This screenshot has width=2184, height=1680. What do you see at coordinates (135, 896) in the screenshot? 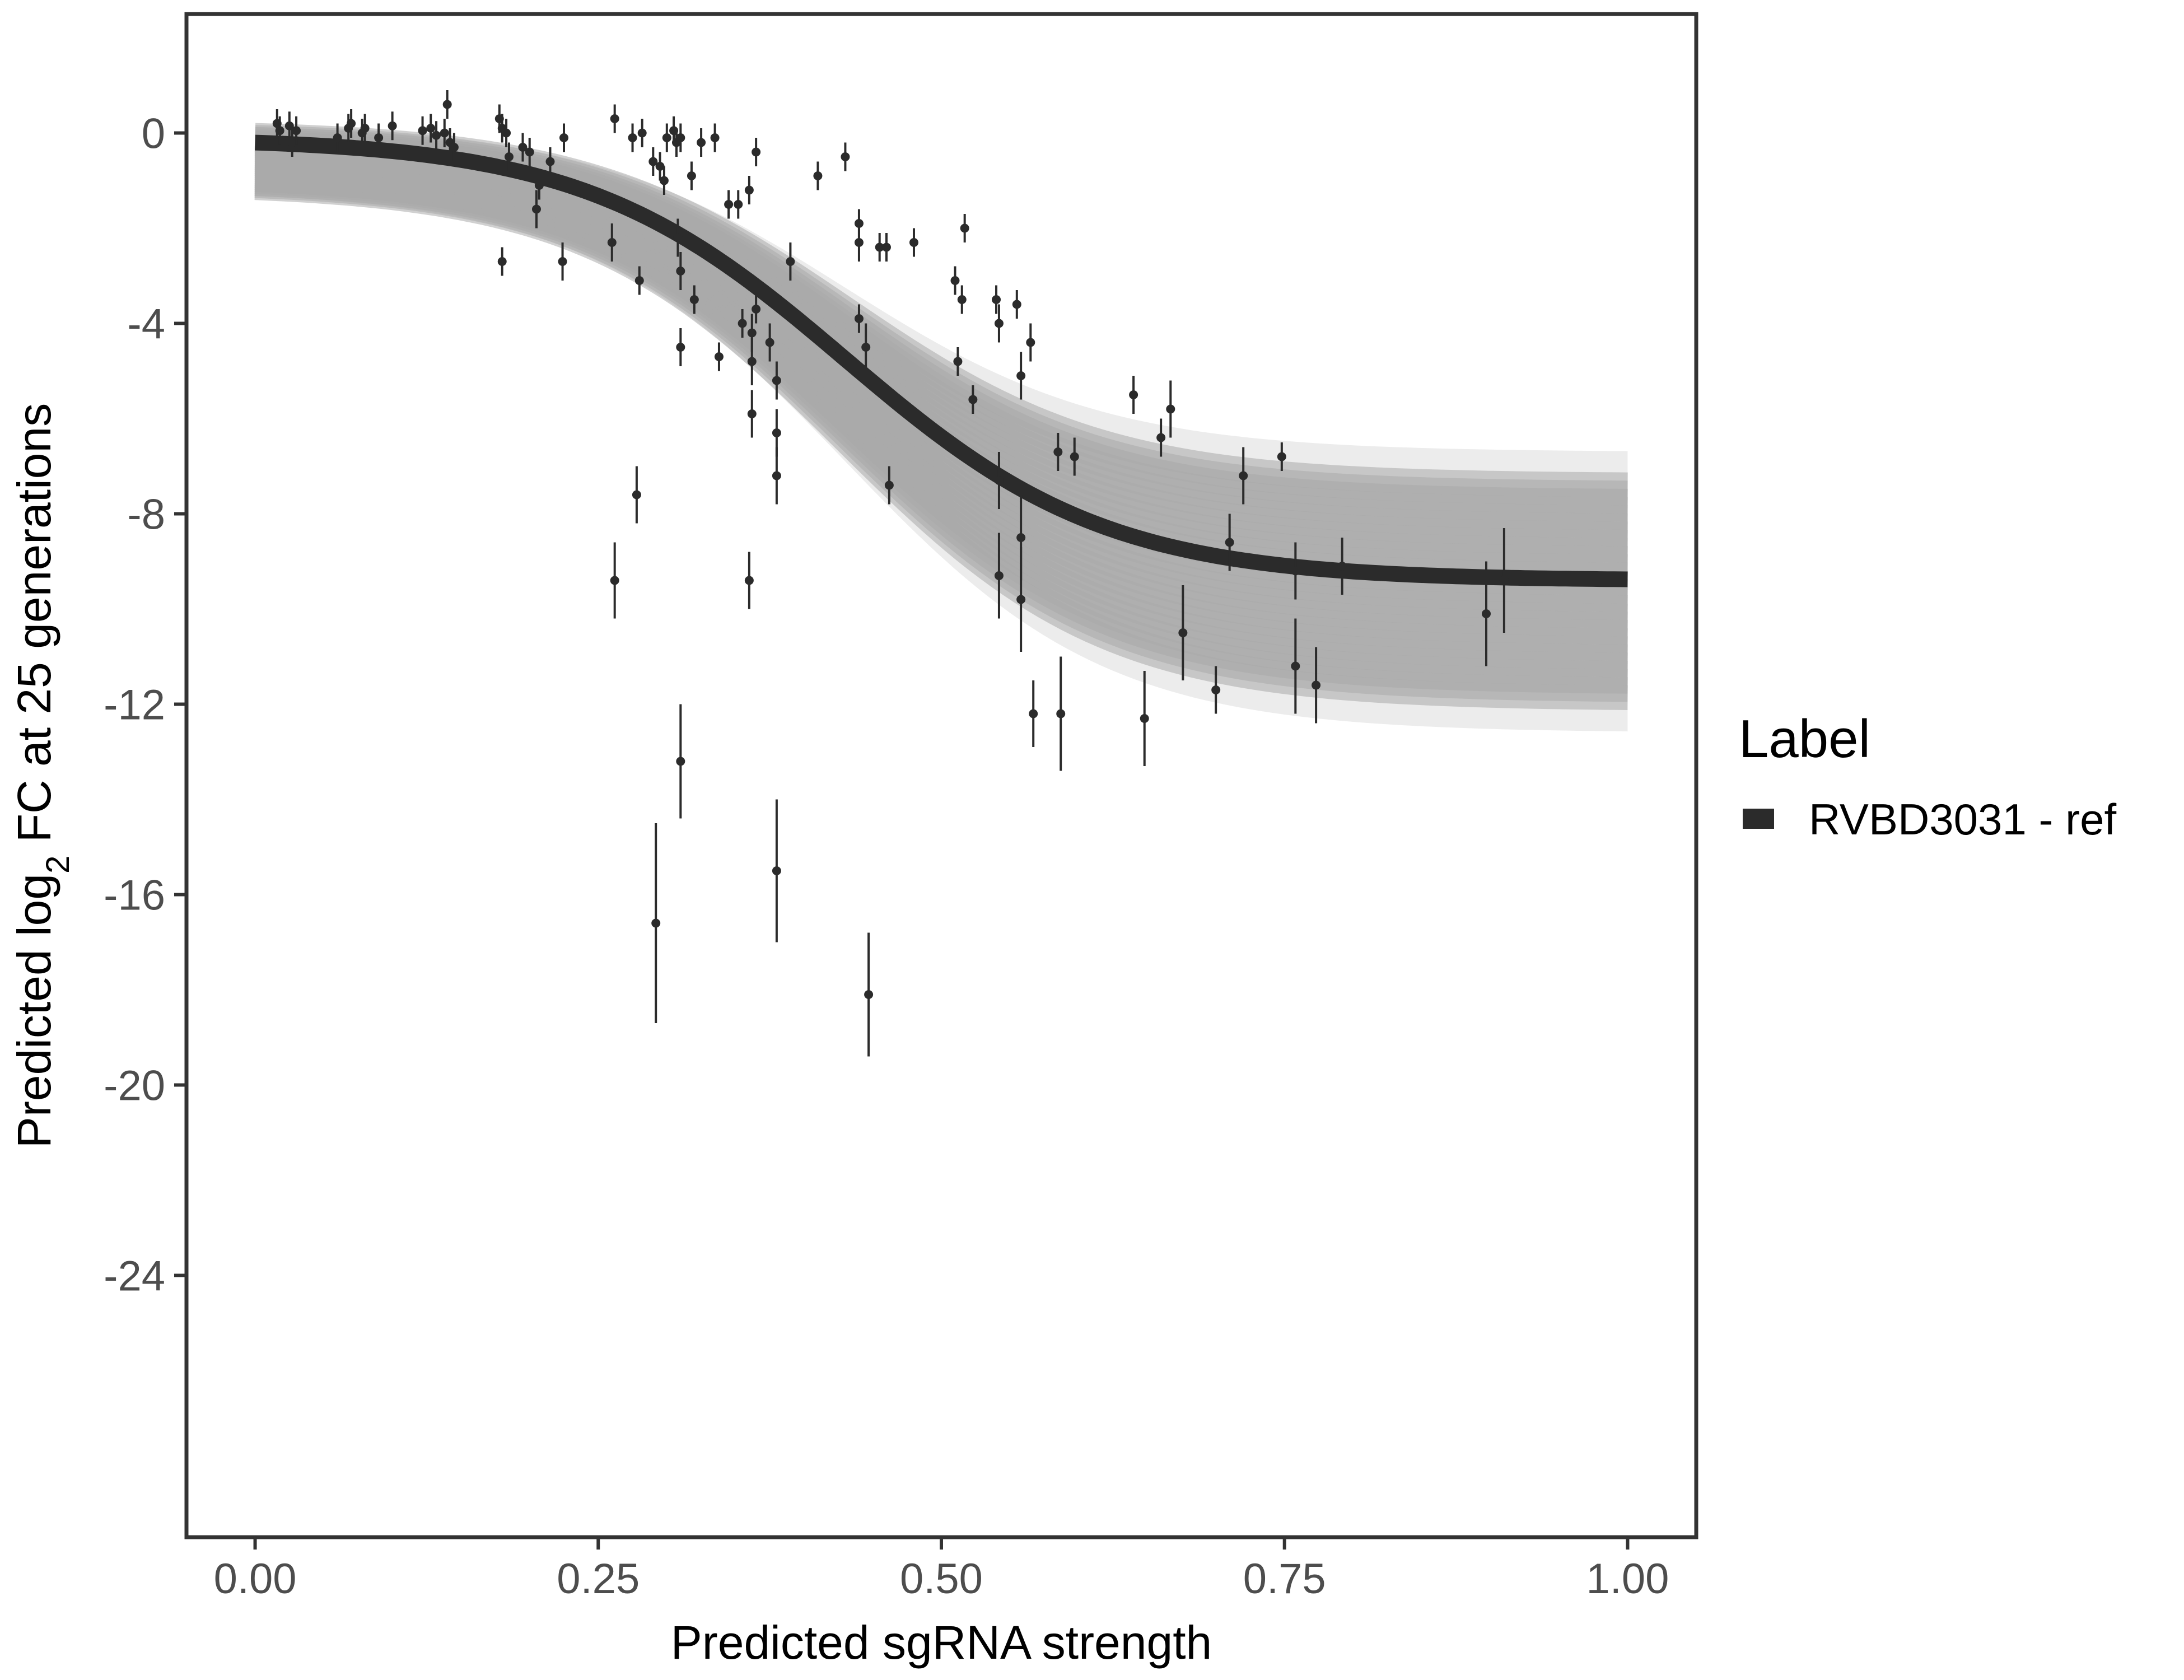
I see `y-tick-label: -16` at bounding box center [135, 896].